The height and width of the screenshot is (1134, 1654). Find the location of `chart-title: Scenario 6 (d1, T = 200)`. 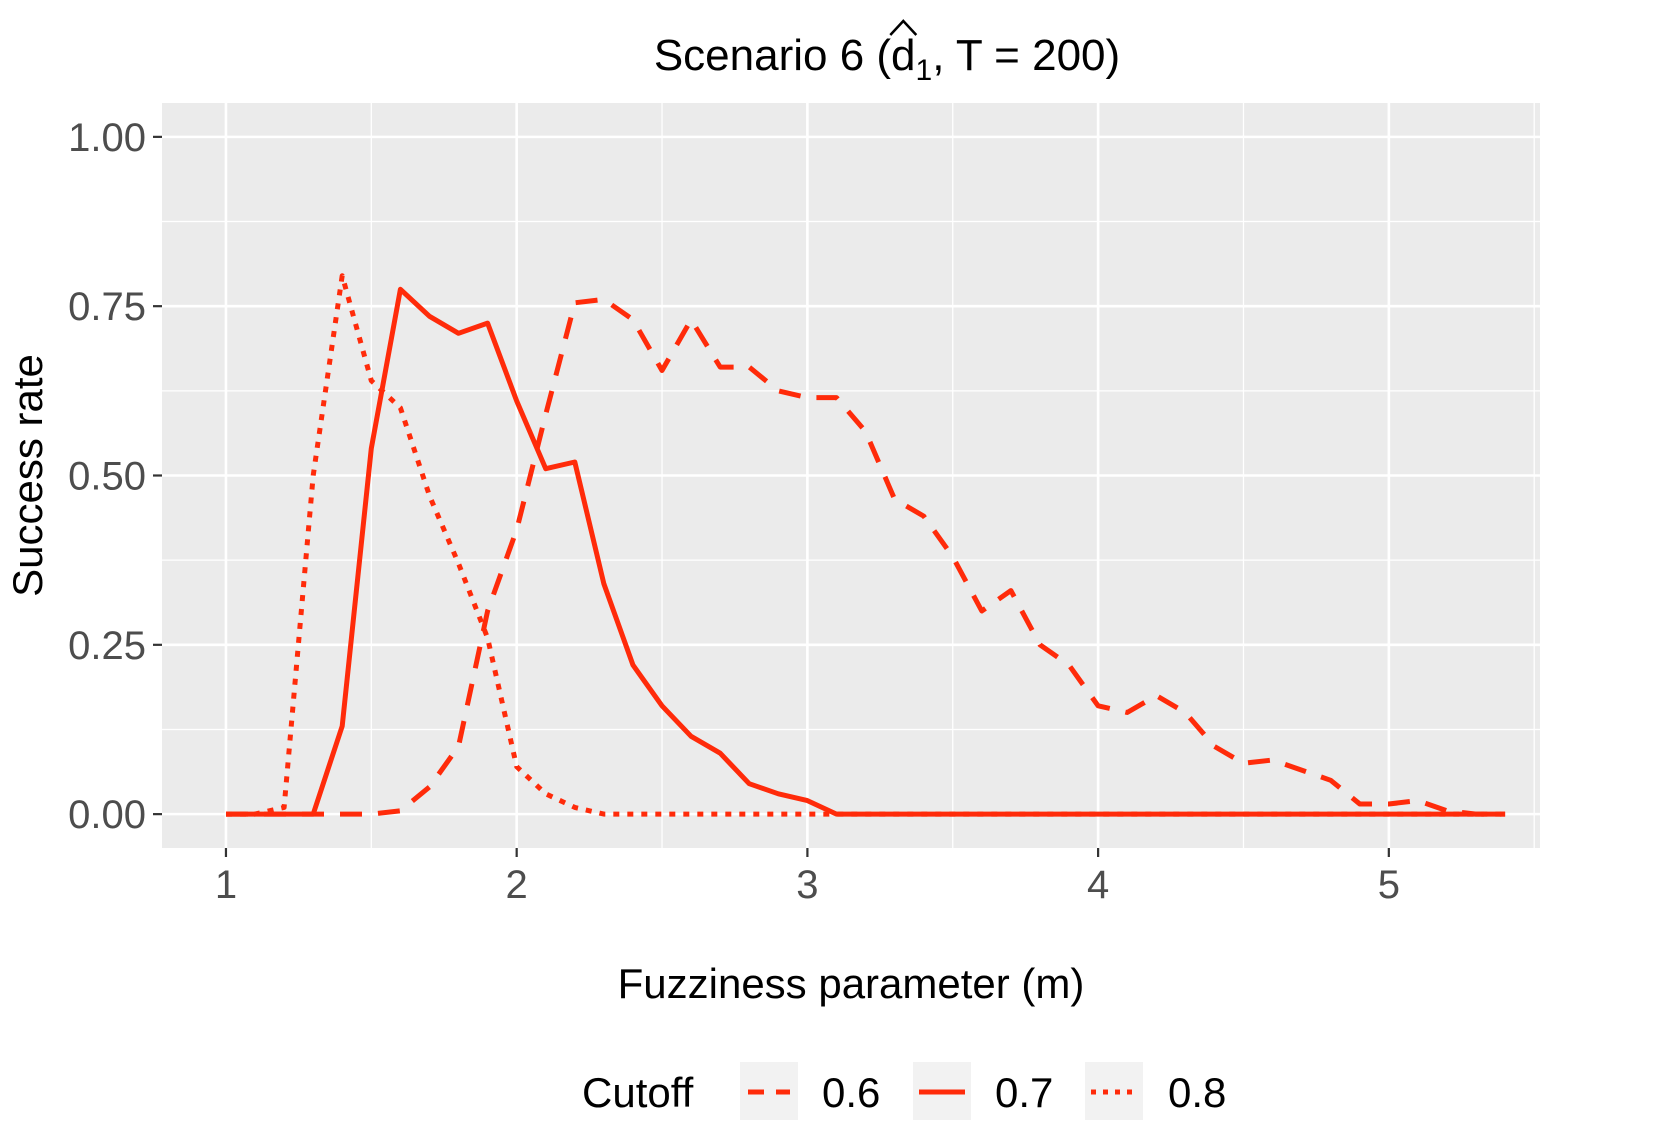

chart-title: Scenario 6 (d1, T = 200) is located at coordinates (887, 59).